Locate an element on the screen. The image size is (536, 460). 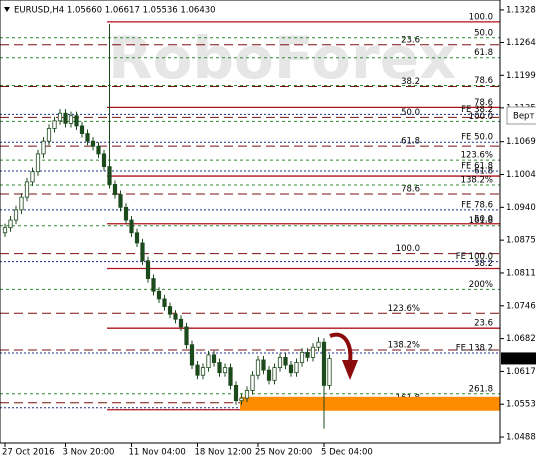
x-tick-label: 3 Nov 20:00 is located at coordinates (89, 453).